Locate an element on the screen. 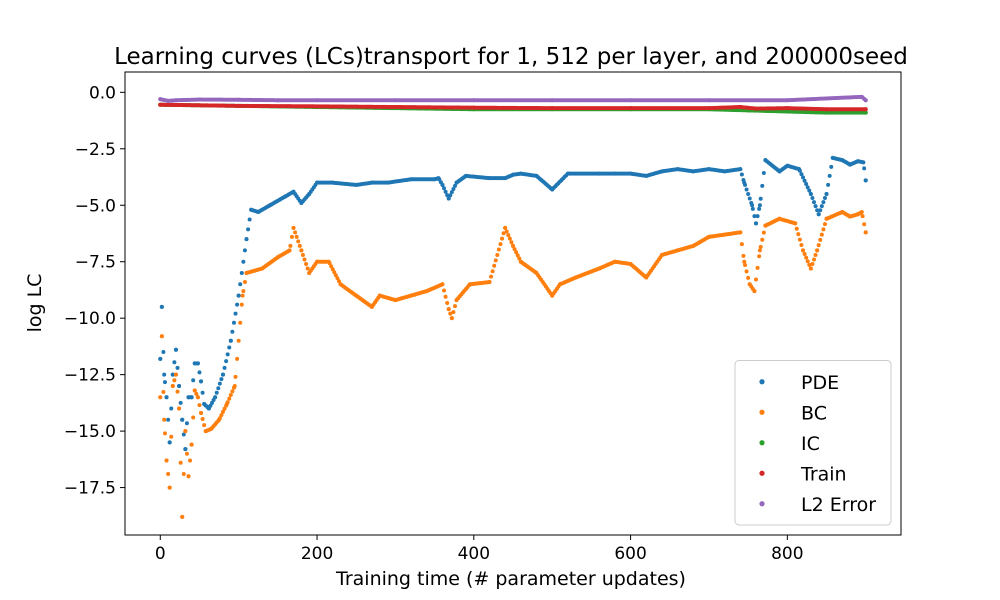 The height and width of the screenshot is (600, 1000). legend-box is located at coordinates (813, 443).